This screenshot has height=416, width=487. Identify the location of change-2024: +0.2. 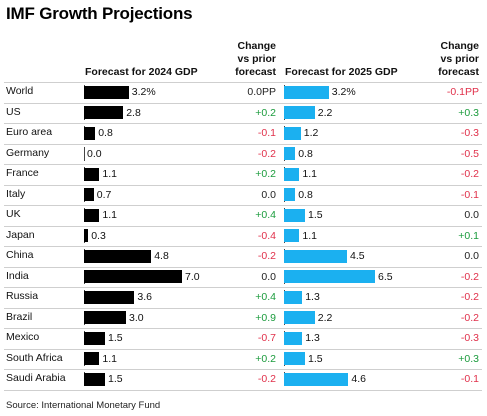
(265, 112).